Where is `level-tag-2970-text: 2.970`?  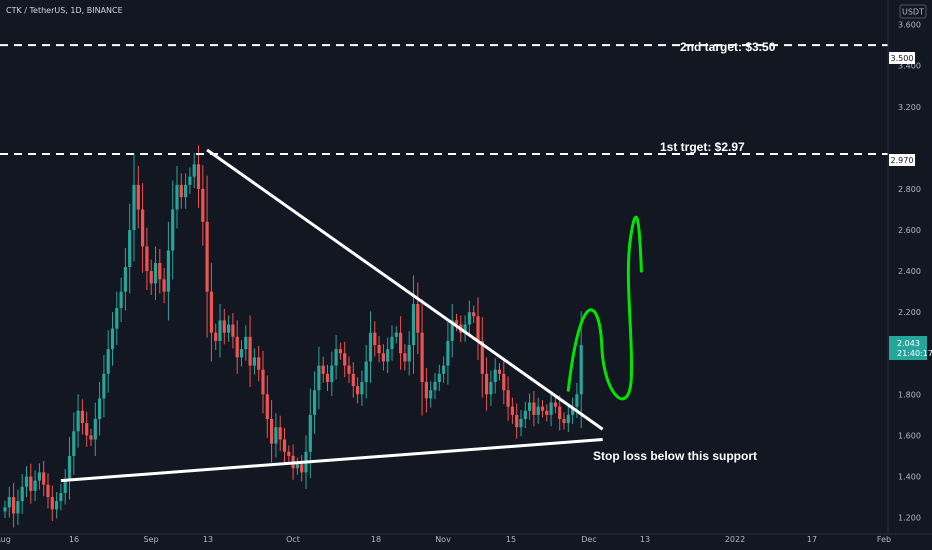 level-tag-2970-text: 2.970 is located at coordinates (902, 160).